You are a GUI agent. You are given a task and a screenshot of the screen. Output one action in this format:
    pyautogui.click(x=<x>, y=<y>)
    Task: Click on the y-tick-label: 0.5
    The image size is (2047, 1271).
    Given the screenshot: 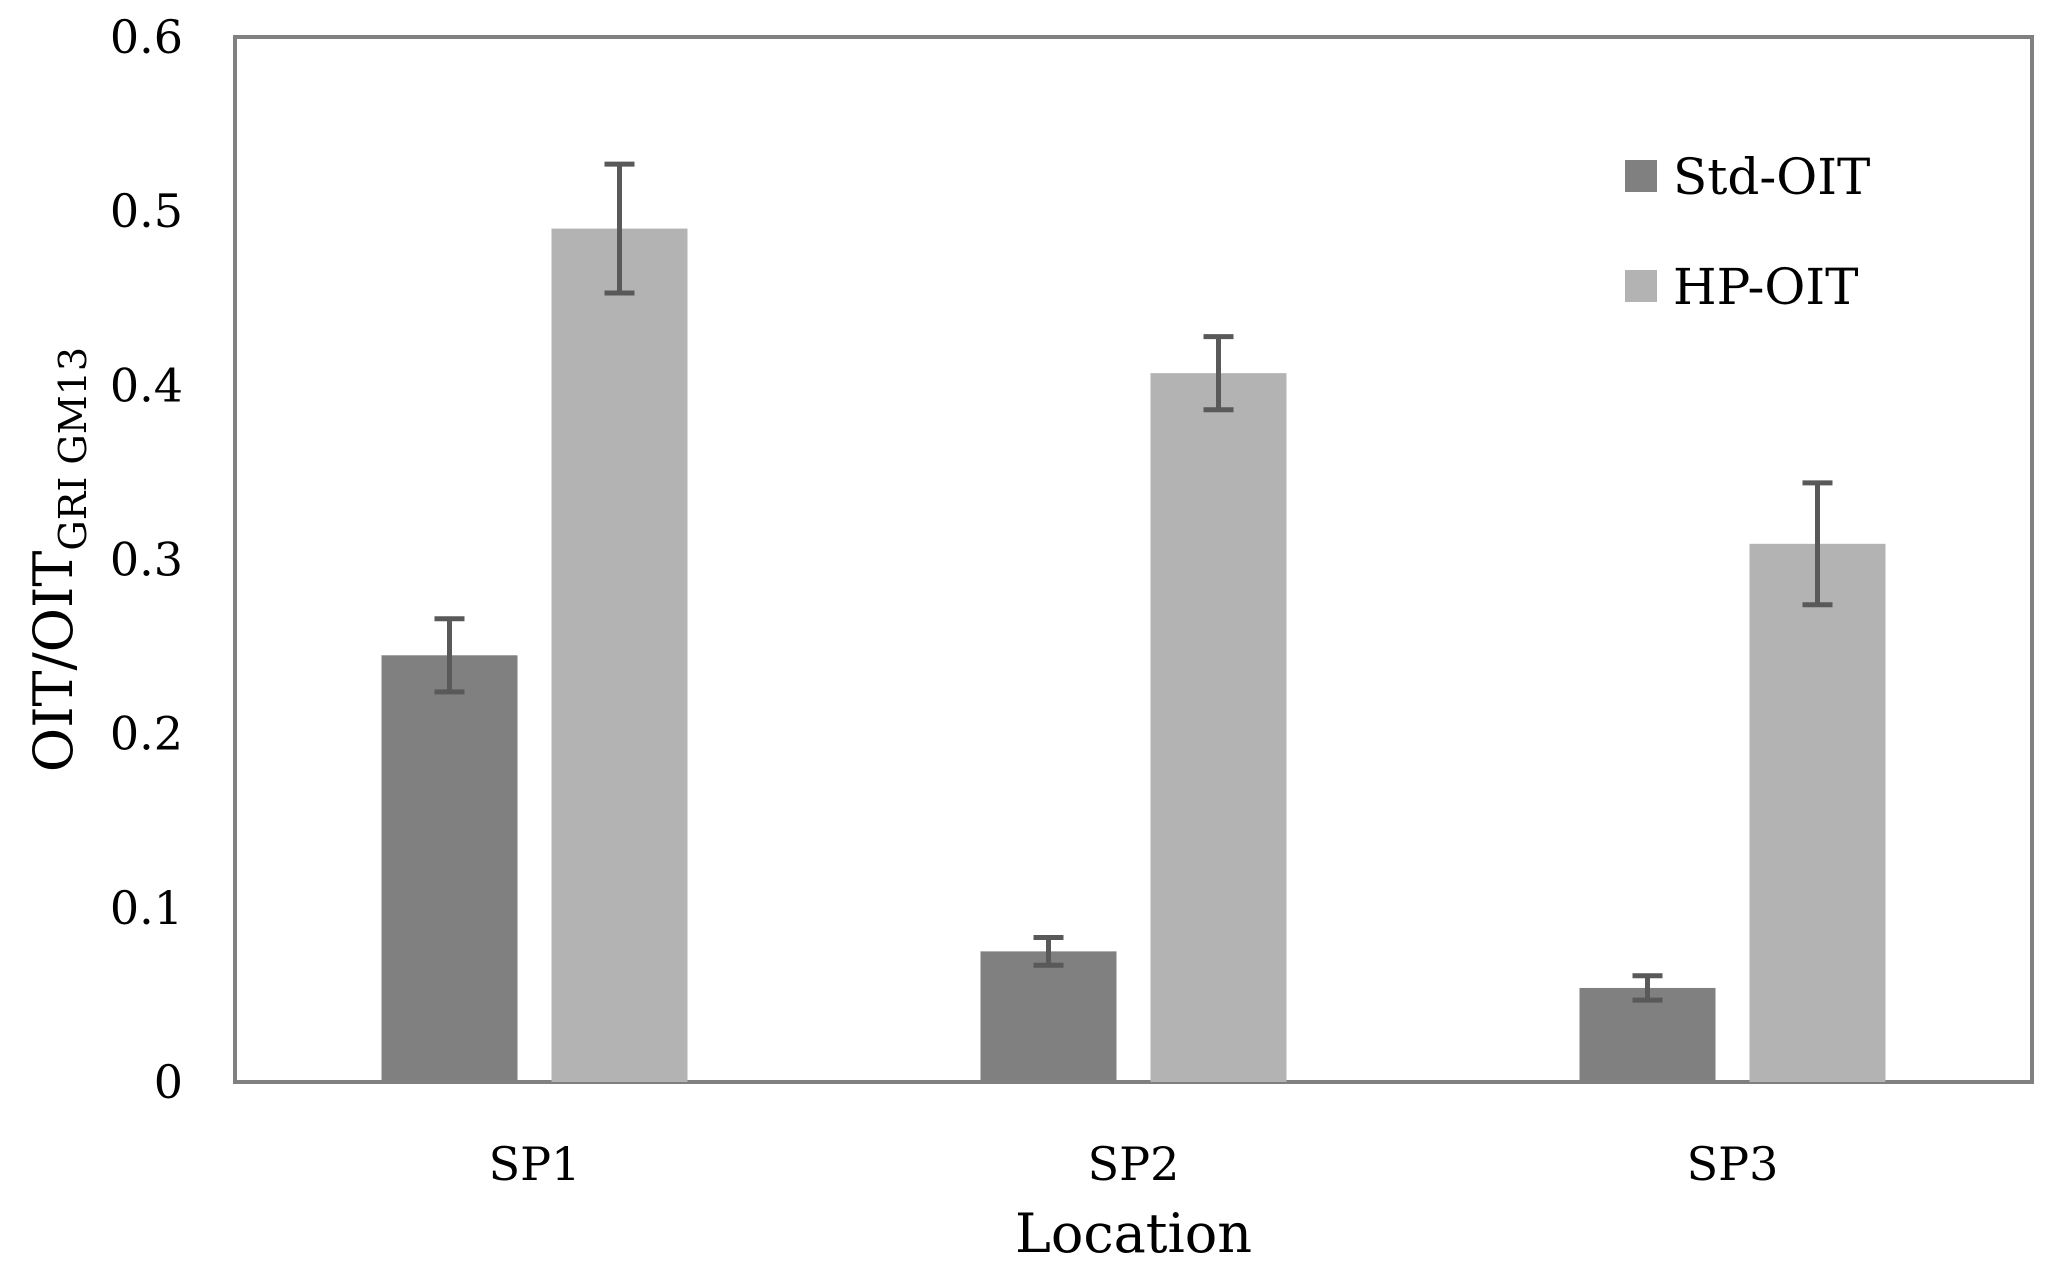 What is the action you would take?
    pyautogui.click(x=146, y=211)
    